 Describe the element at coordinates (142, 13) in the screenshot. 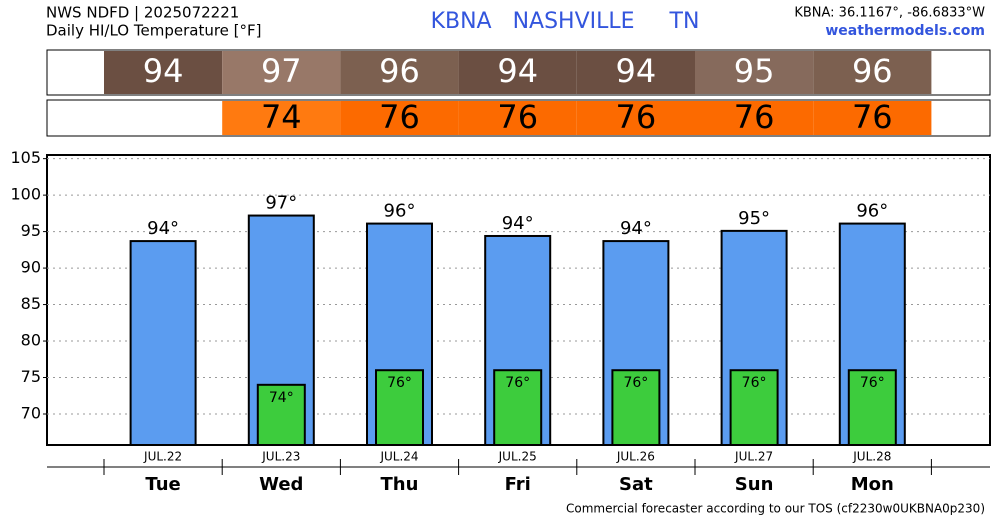

I see `header-line: NWS NDFD | 2025072221` at that location.